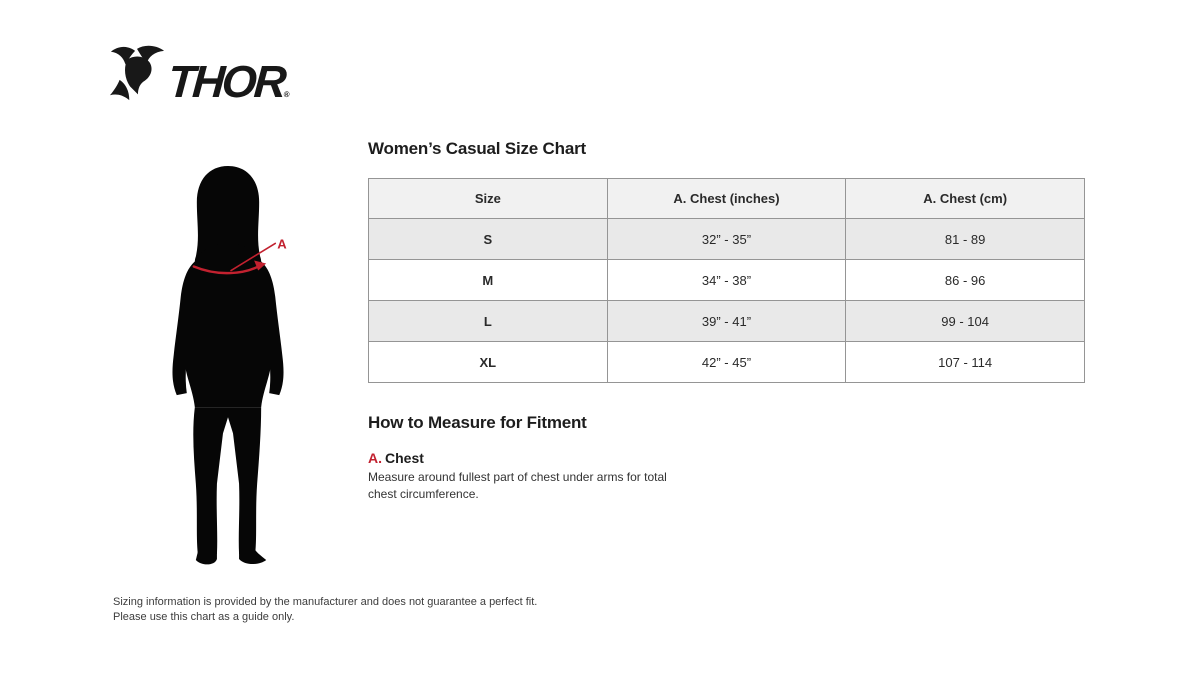  I want to click on registered-mark: ®, so click(286, 94).